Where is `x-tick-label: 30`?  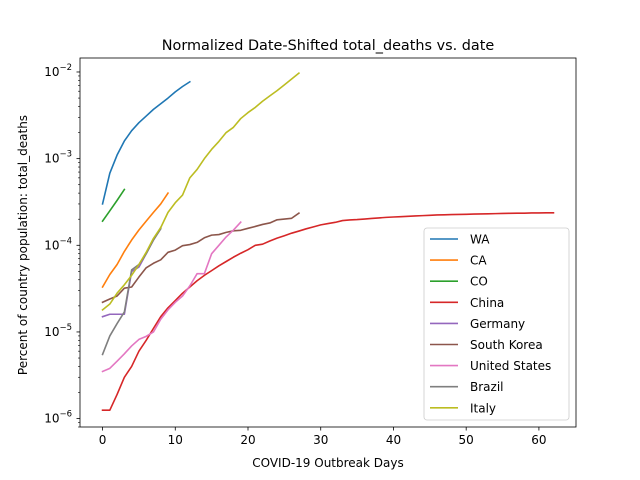
x-tick-label: 30 is located at coordinates (320, 440).